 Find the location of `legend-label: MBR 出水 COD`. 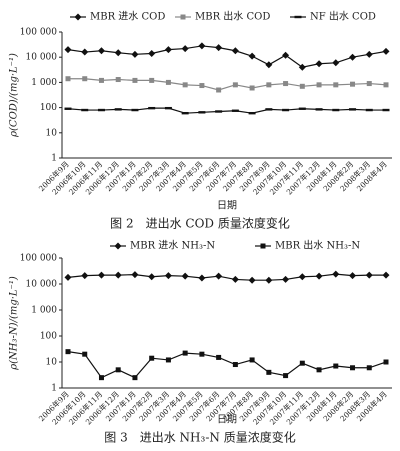

legend-label: MBR 出水 COD is located at coordinates (232, 16).